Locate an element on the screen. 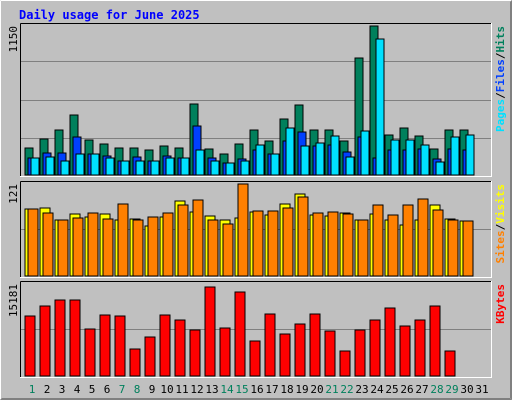 This screenshot has width=512, height=400. day-label: 24 is located at coordinates (377, 389).